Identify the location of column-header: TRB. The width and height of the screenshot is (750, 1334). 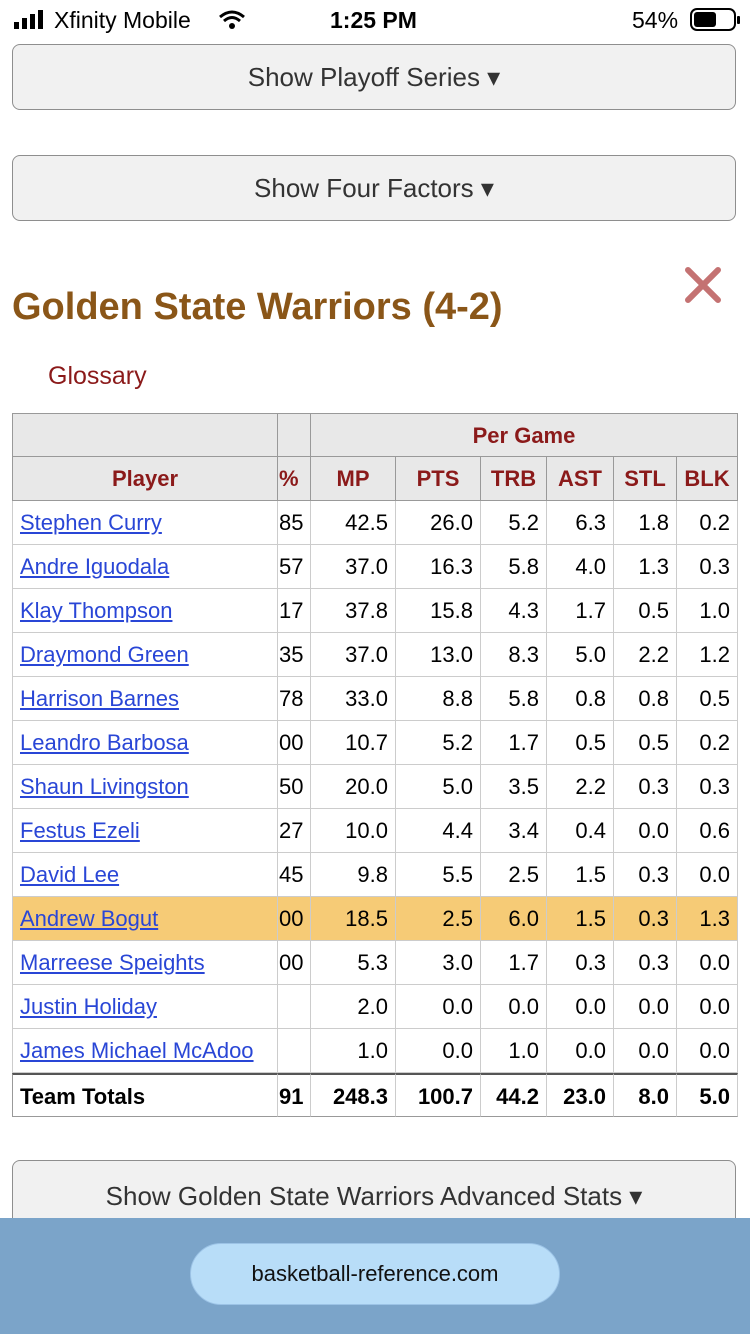
(514, 479).